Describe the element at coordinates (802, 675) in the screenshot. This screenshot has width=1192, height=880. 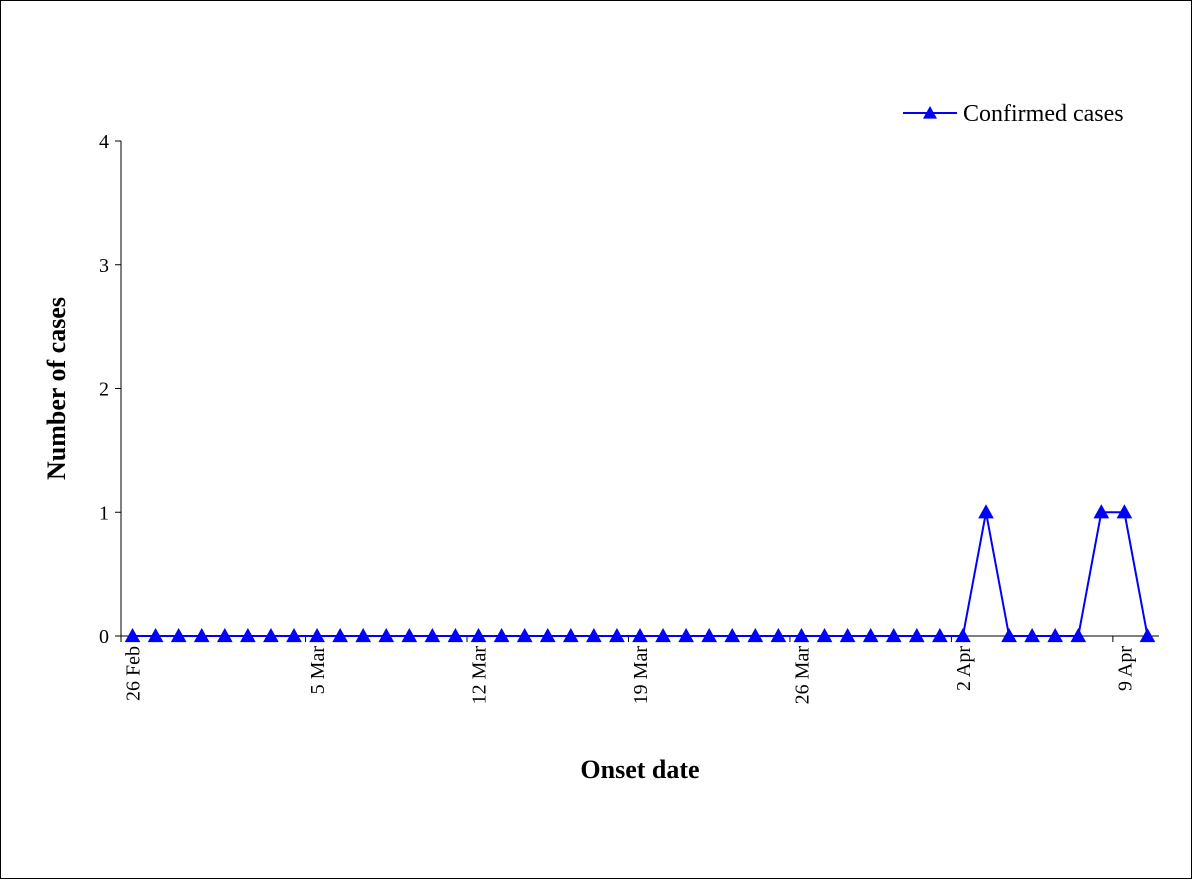
I see `x-tick-label: 26 Mar` at that location.